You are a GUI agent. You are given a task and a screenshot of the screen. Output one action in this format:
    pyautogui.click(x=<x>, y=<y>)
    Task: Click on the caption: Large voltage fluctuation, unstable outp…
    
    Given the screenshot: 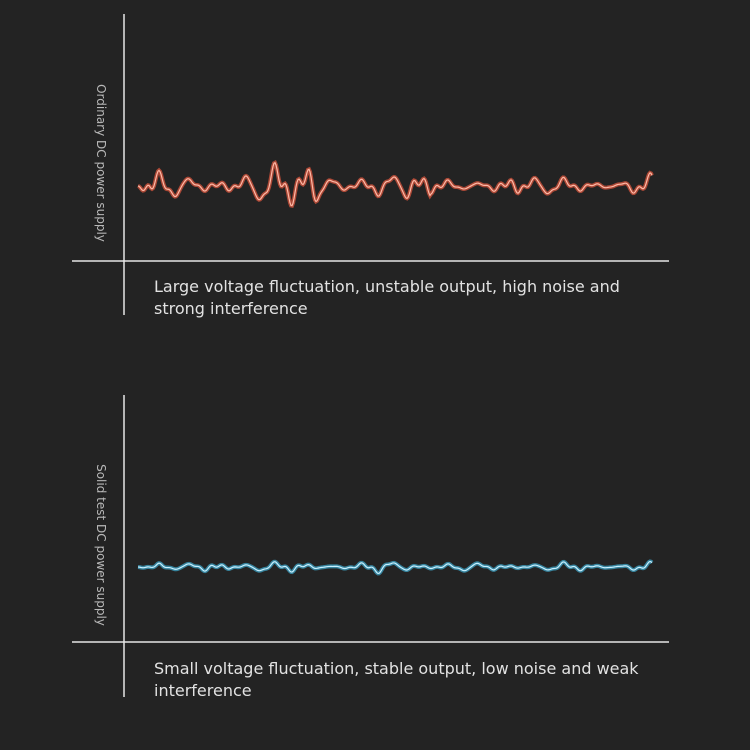 What is the action you would take?
    pyautogui.click(x=387, y=297)
    